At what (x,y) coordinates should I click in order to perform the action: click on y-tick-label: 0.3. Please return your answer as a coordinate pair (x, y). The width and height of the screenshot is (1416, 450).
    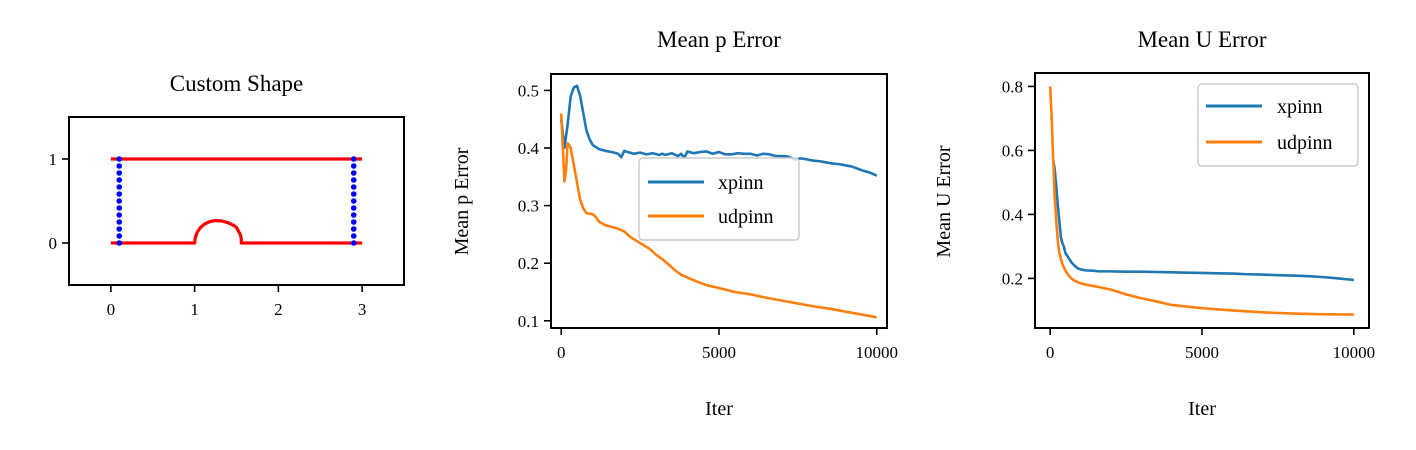
    Looking at the image, I should click on (528, 206).